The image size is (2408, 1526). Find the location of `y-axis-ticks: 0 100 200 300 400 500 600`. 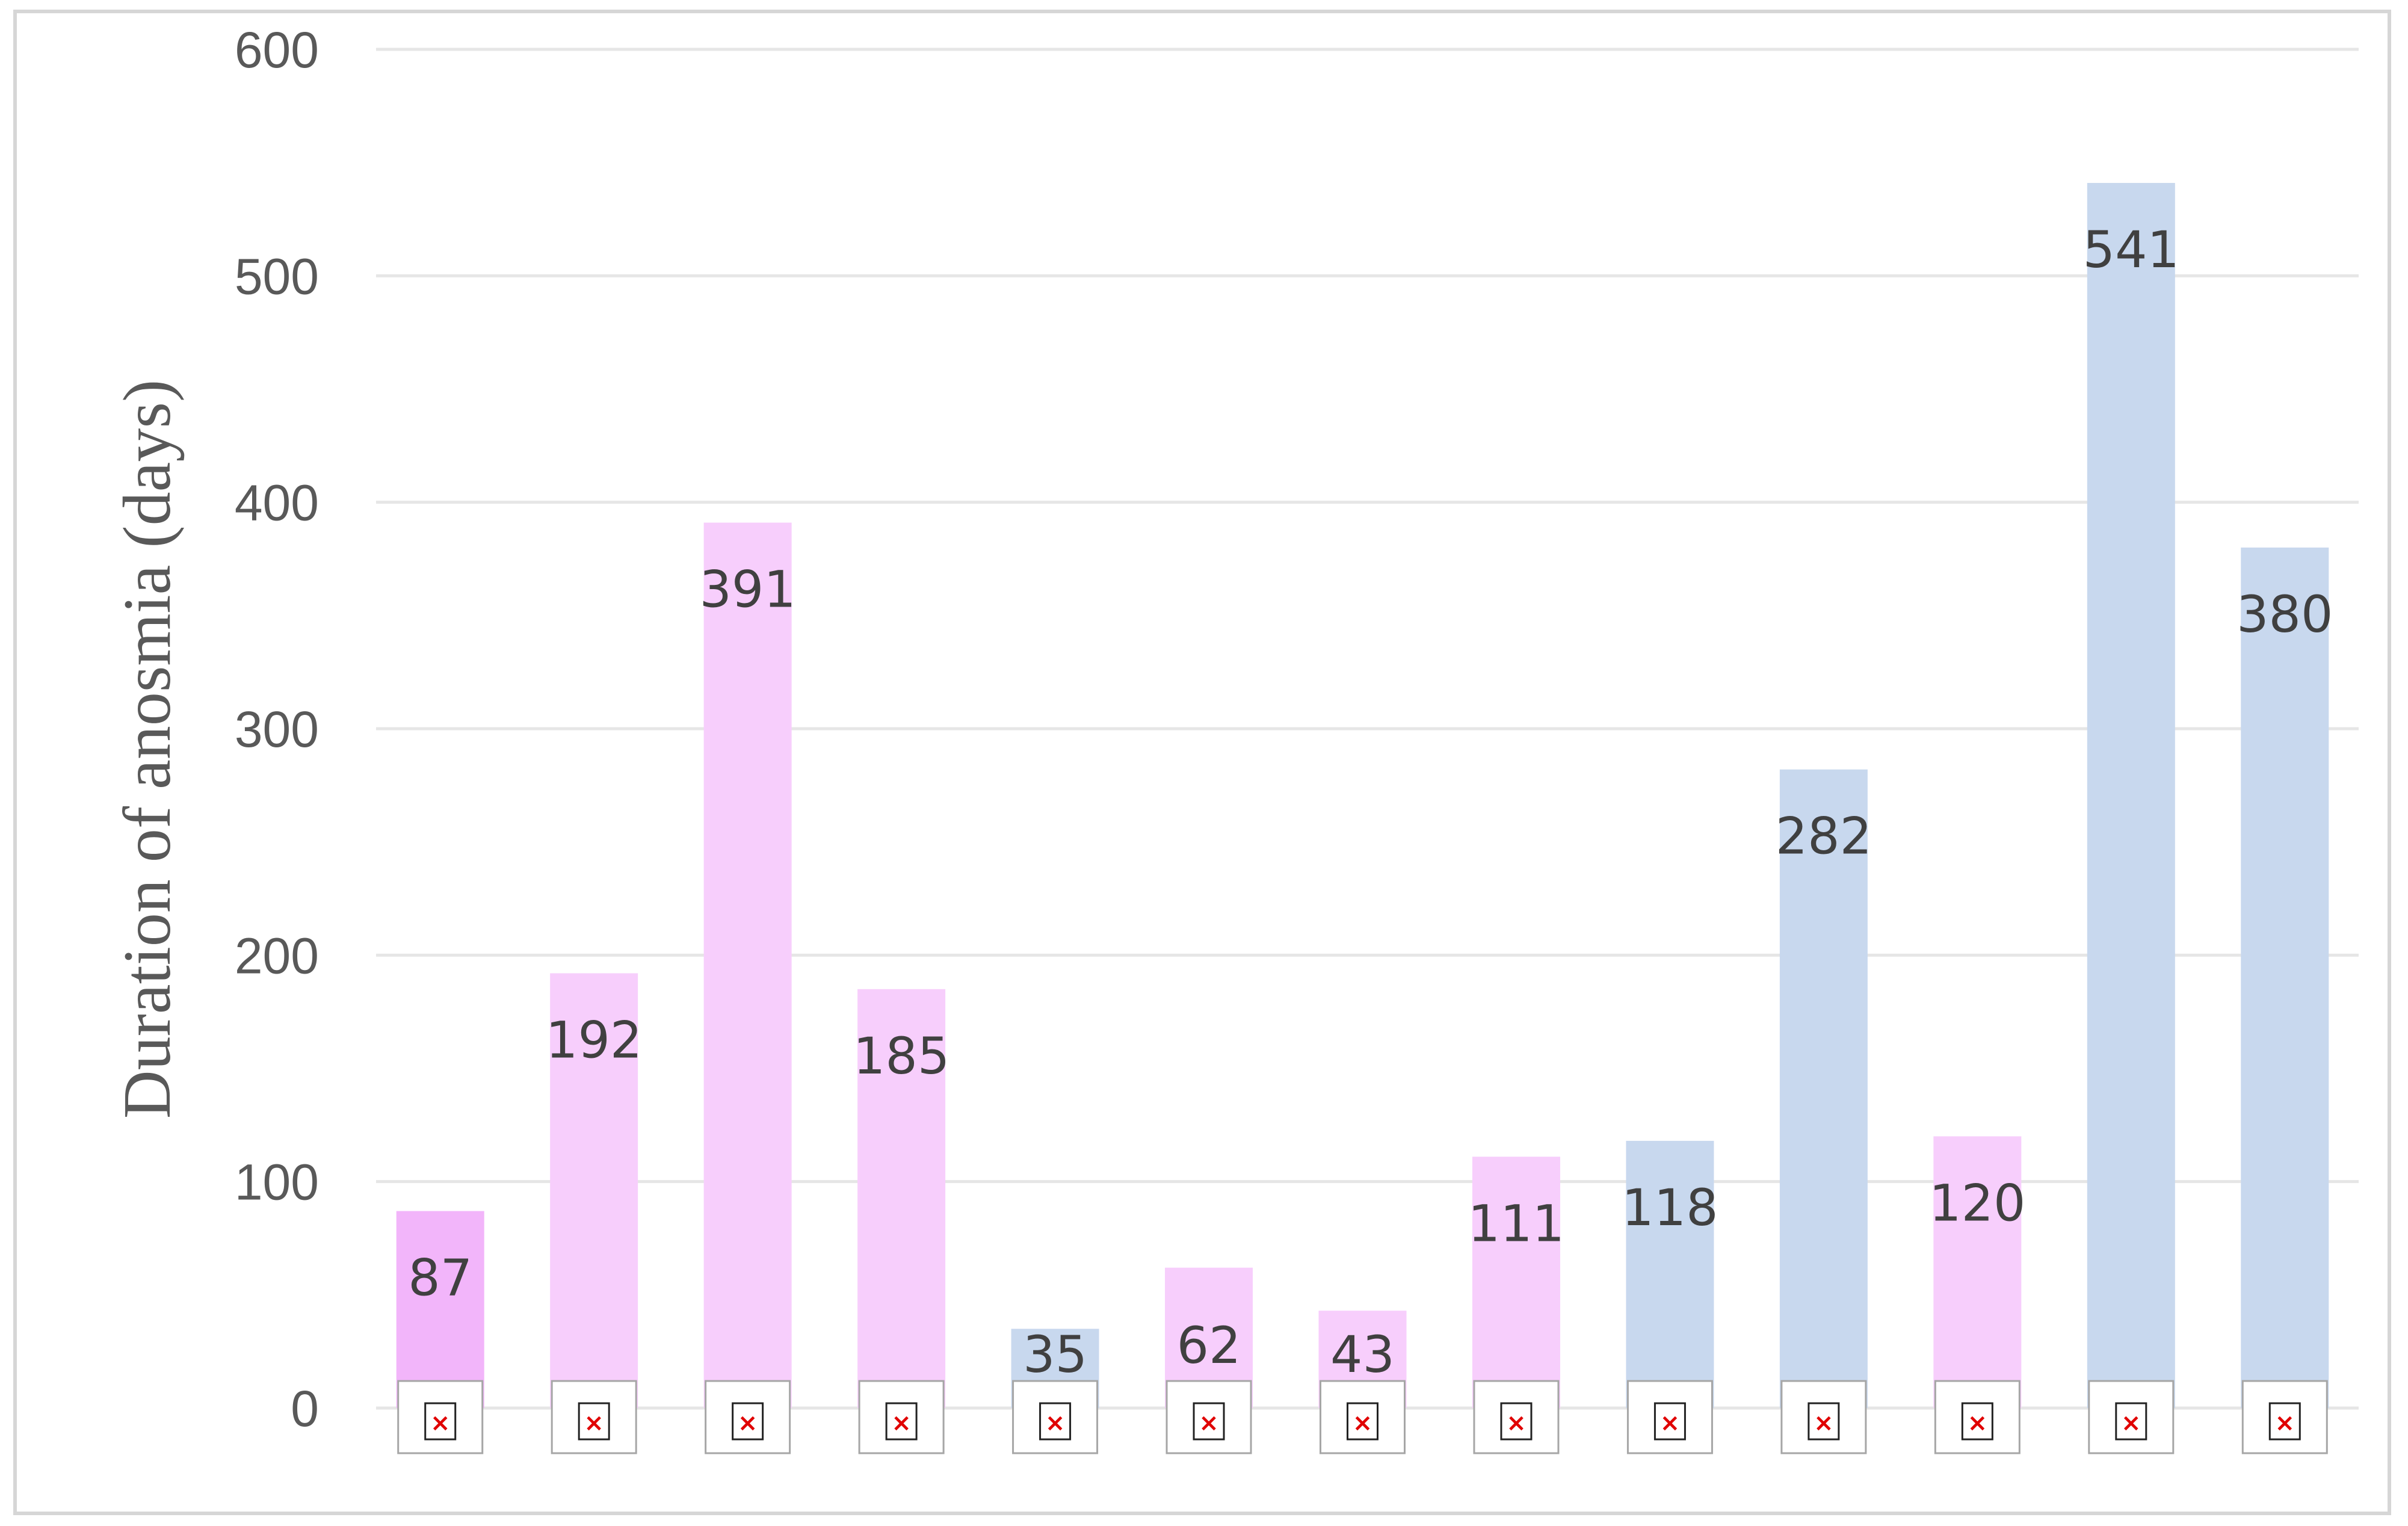

y-axis-ticks: 0 100 200 300 400 500 600 is located at coordinates (277, 729).